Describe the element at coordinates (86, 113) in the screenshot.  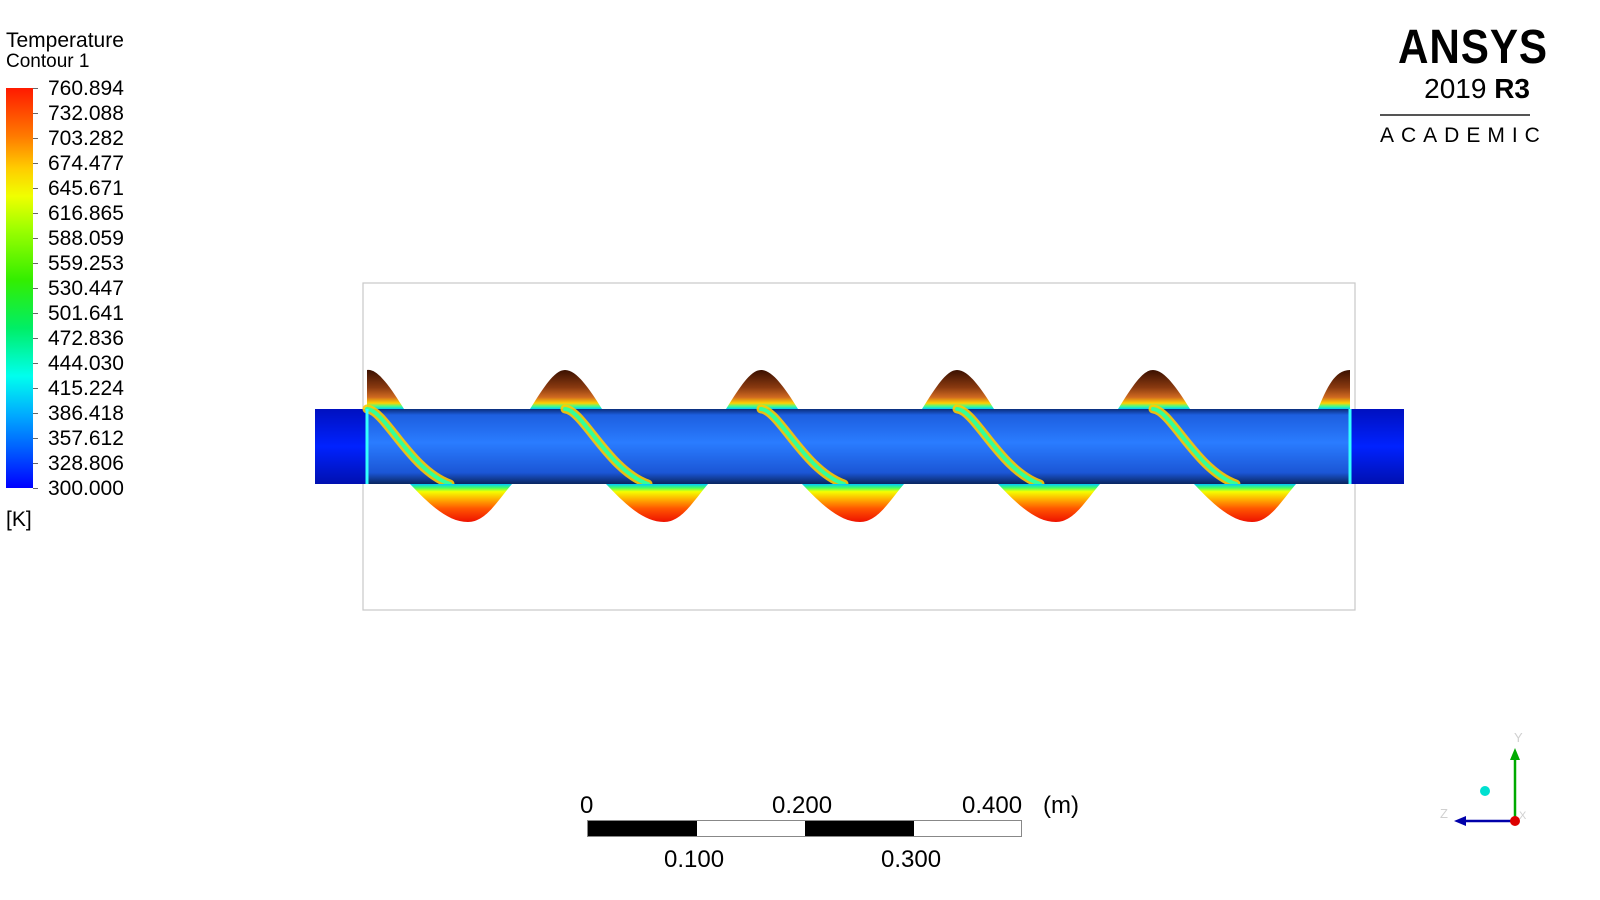
I see `legend-value: 732.088` at that location.